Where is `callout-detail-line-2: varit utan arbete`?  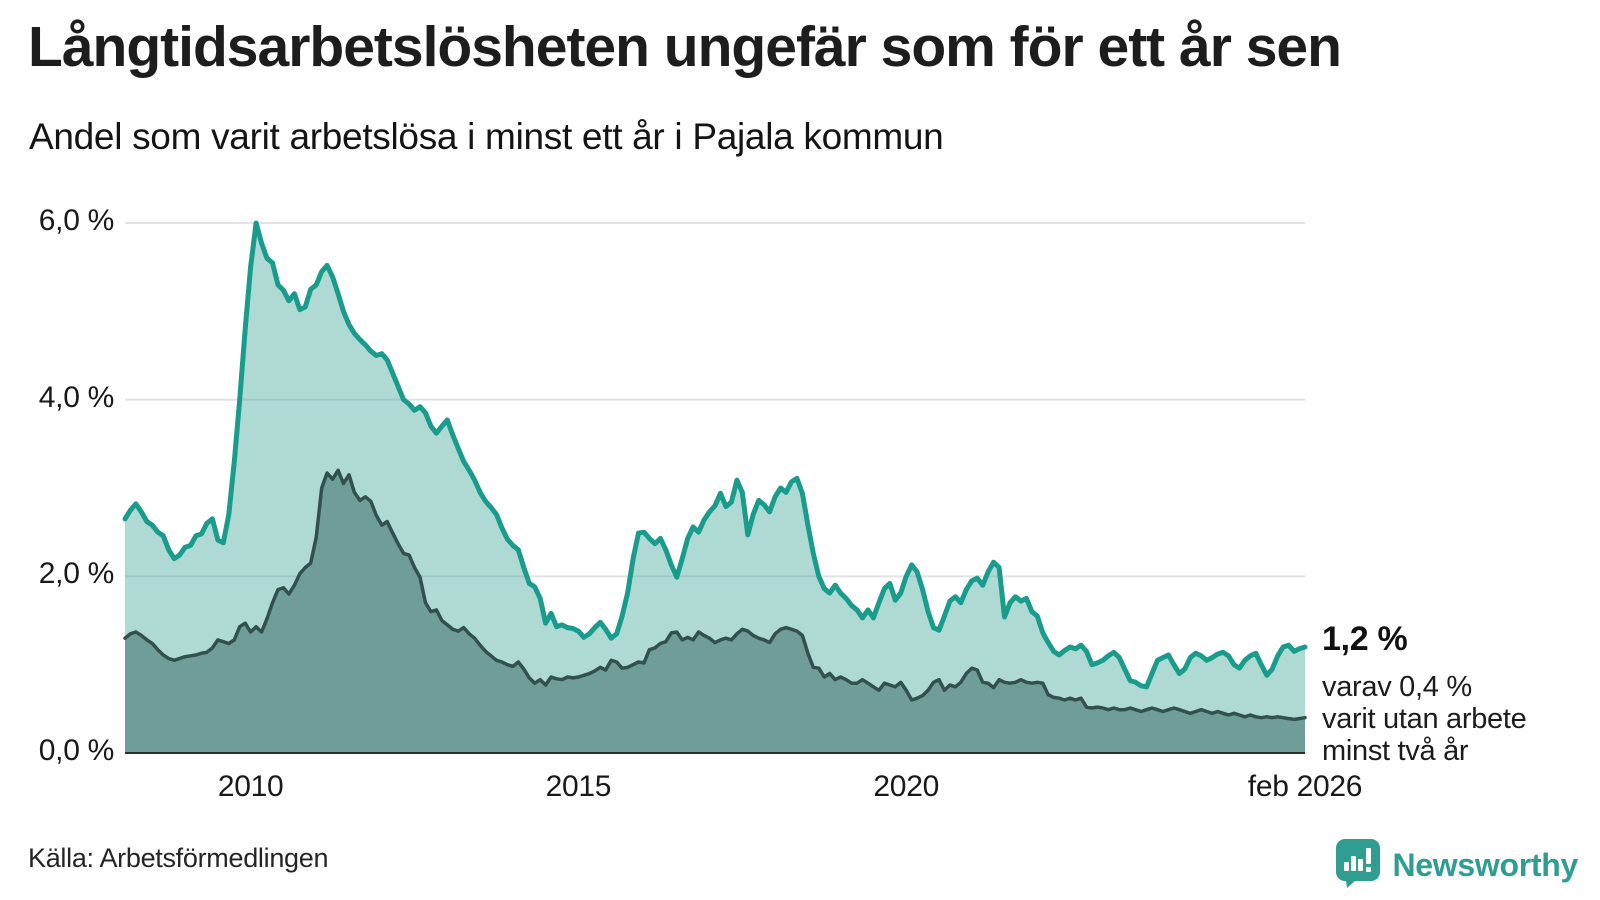
callout-detail-line-2: varit utan arbete is located at coordinates (1424, 719).